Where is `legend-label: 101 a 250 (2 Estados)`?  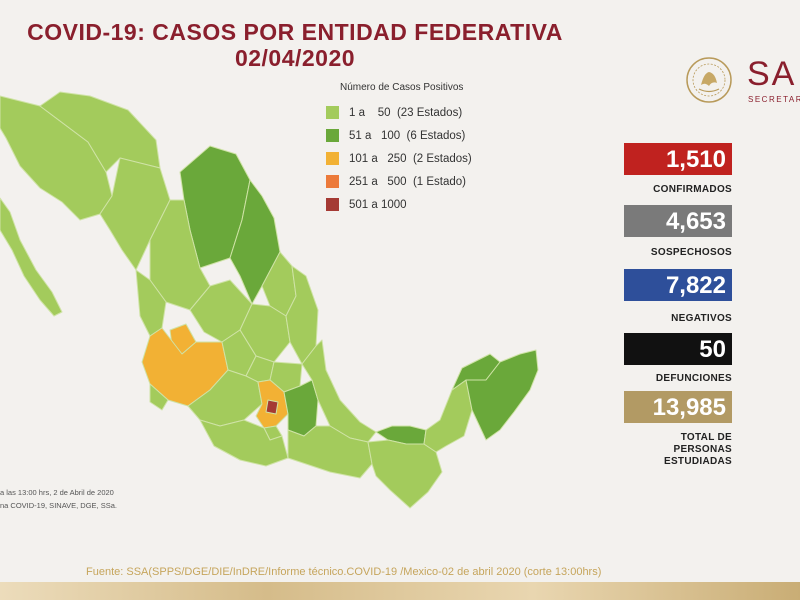
legend-label: 101 a 250 (2 Estados) is located at coordinates (410, 158).